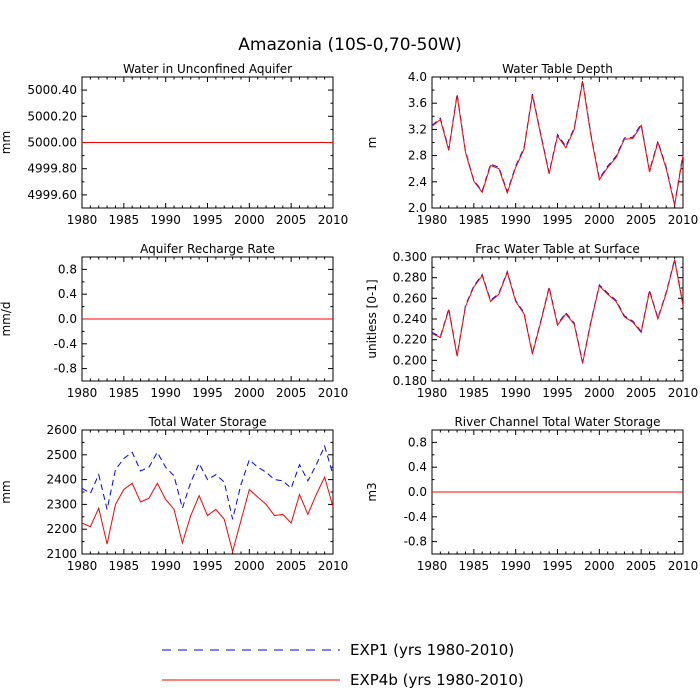 The height and width of the screenshot is (700, 700). Describe the element at coordinates (372, 143) in the screenshot. I see `y-axis-label: m` at that location.